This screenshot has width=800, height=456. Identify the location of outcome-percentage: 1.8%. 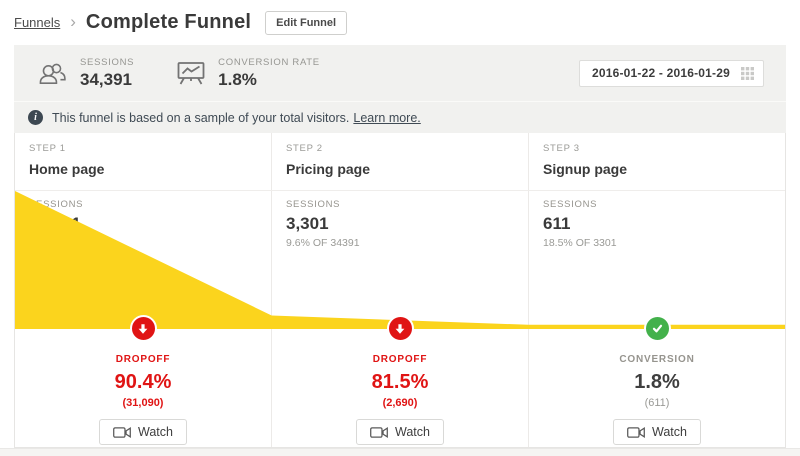
(657, 382).